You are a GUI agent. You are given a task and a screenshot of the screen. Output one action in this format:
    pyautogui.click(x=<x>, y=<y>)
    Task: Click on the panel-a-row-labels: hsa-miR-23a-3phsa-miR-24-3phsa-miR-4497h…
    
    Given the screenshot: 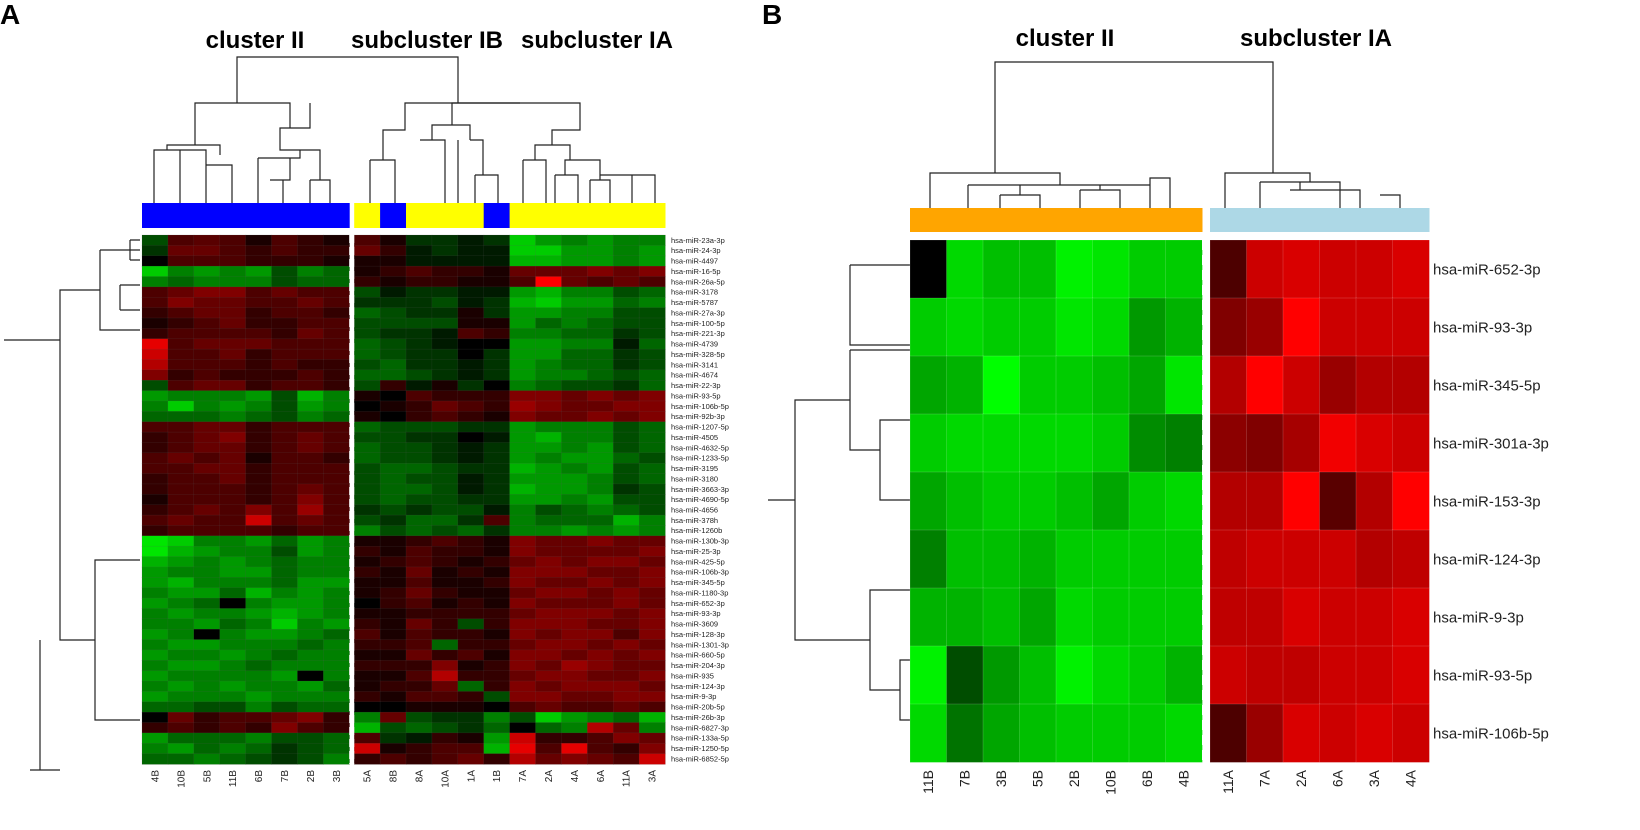 What is the action you would take?
    pyautogui.click(x=700, y=500)
    